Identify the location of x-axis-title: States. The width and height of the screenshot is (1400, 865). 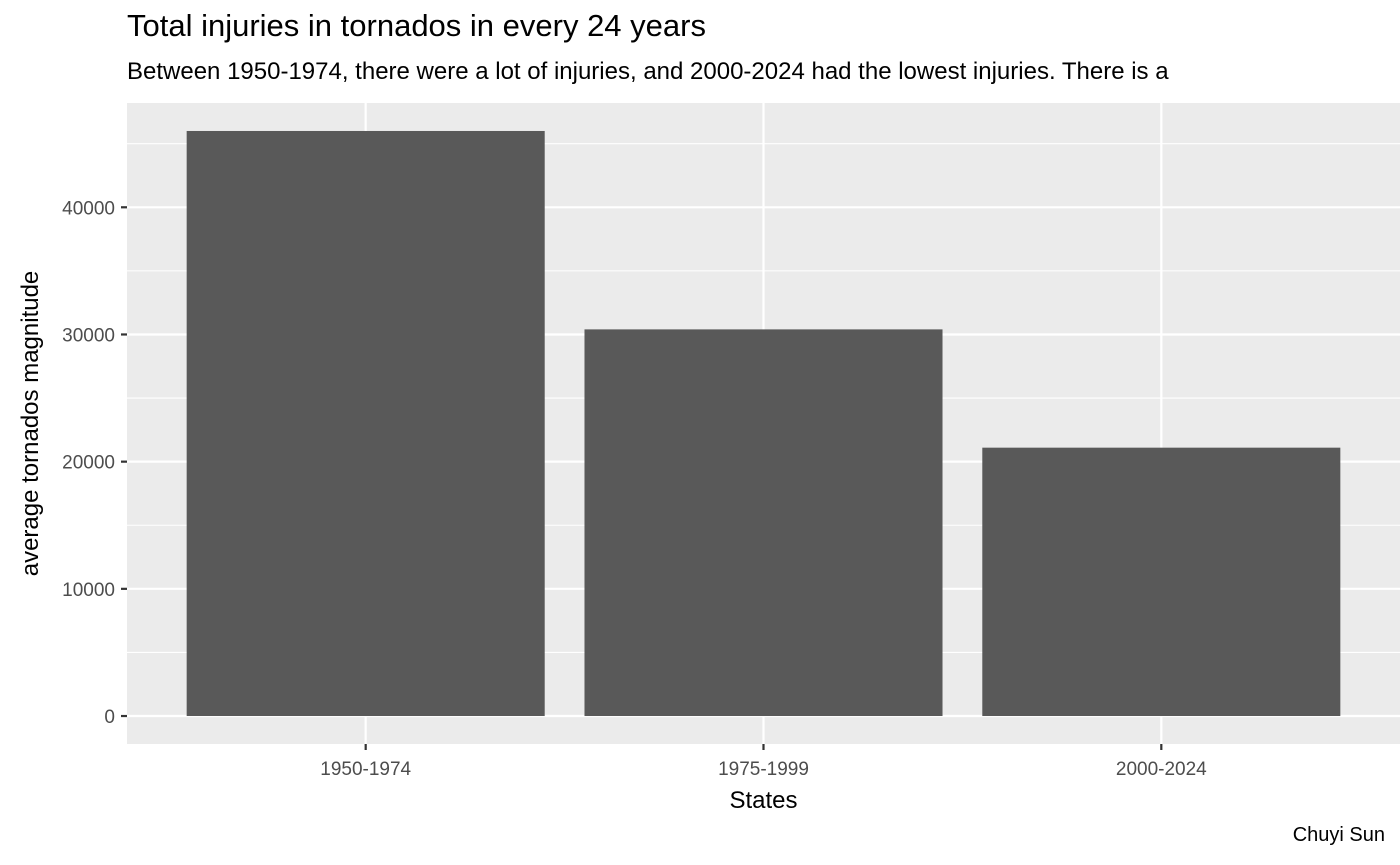
(763, 800).